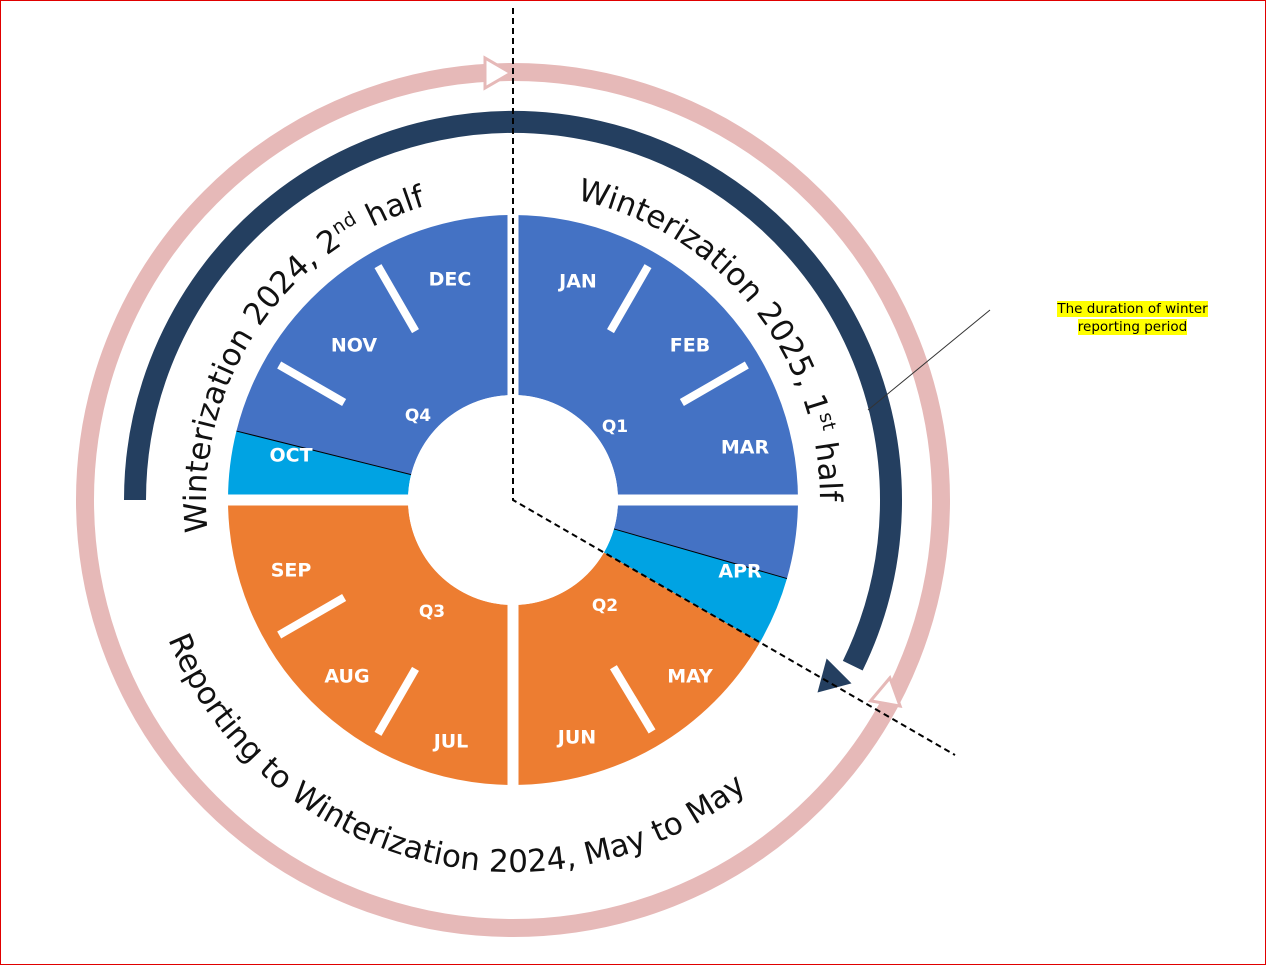  I want to click on winter-arrow, so click(834, 675).